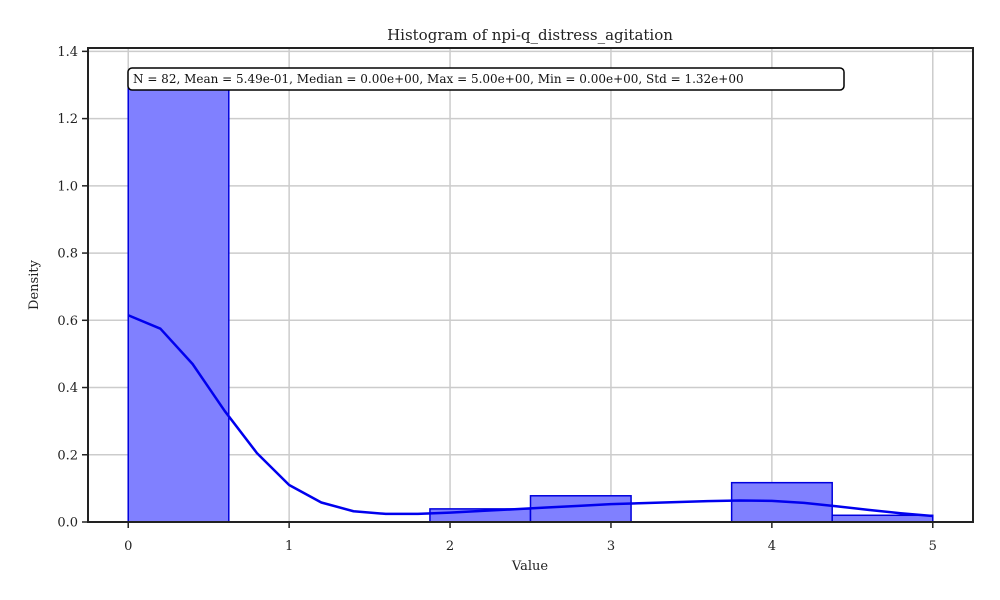 The image size is (1000, 600). Describe the element at coordinates (611, 546) in the screenshot. I see `x-tick-label: 3` at that location.